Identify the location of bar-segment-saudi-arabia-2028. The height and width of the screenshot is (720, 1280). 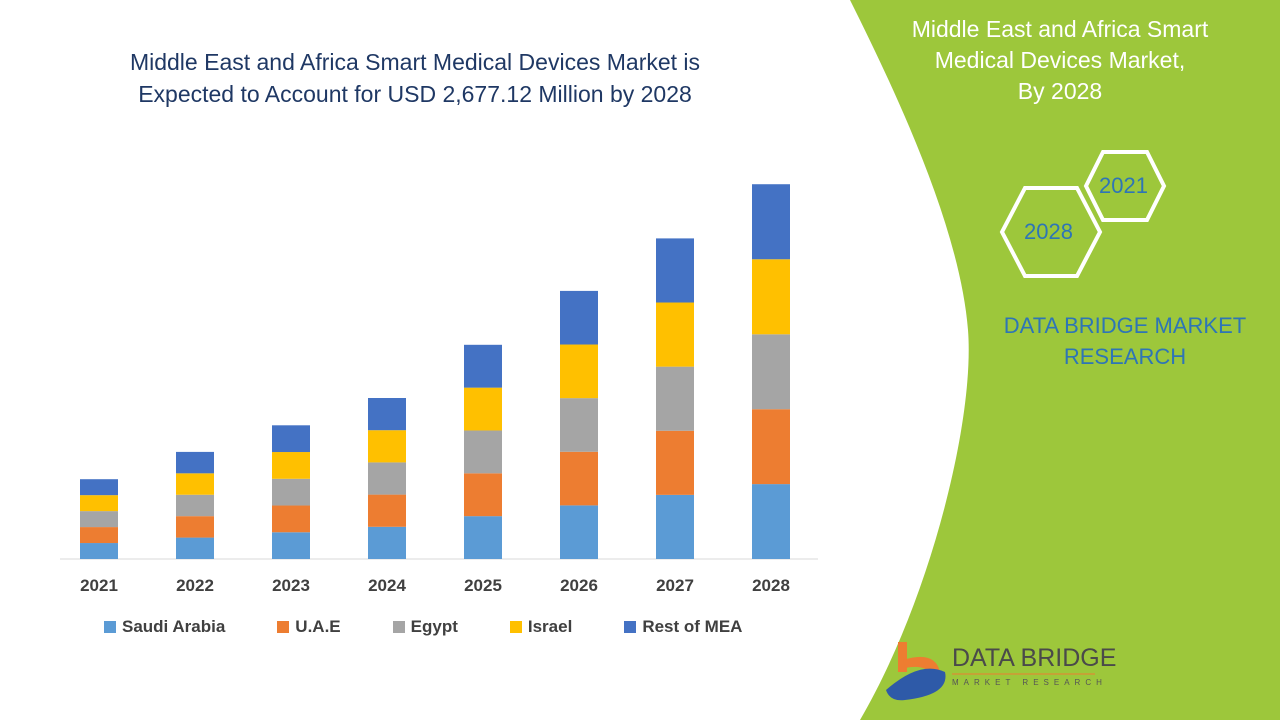
(771, 521).